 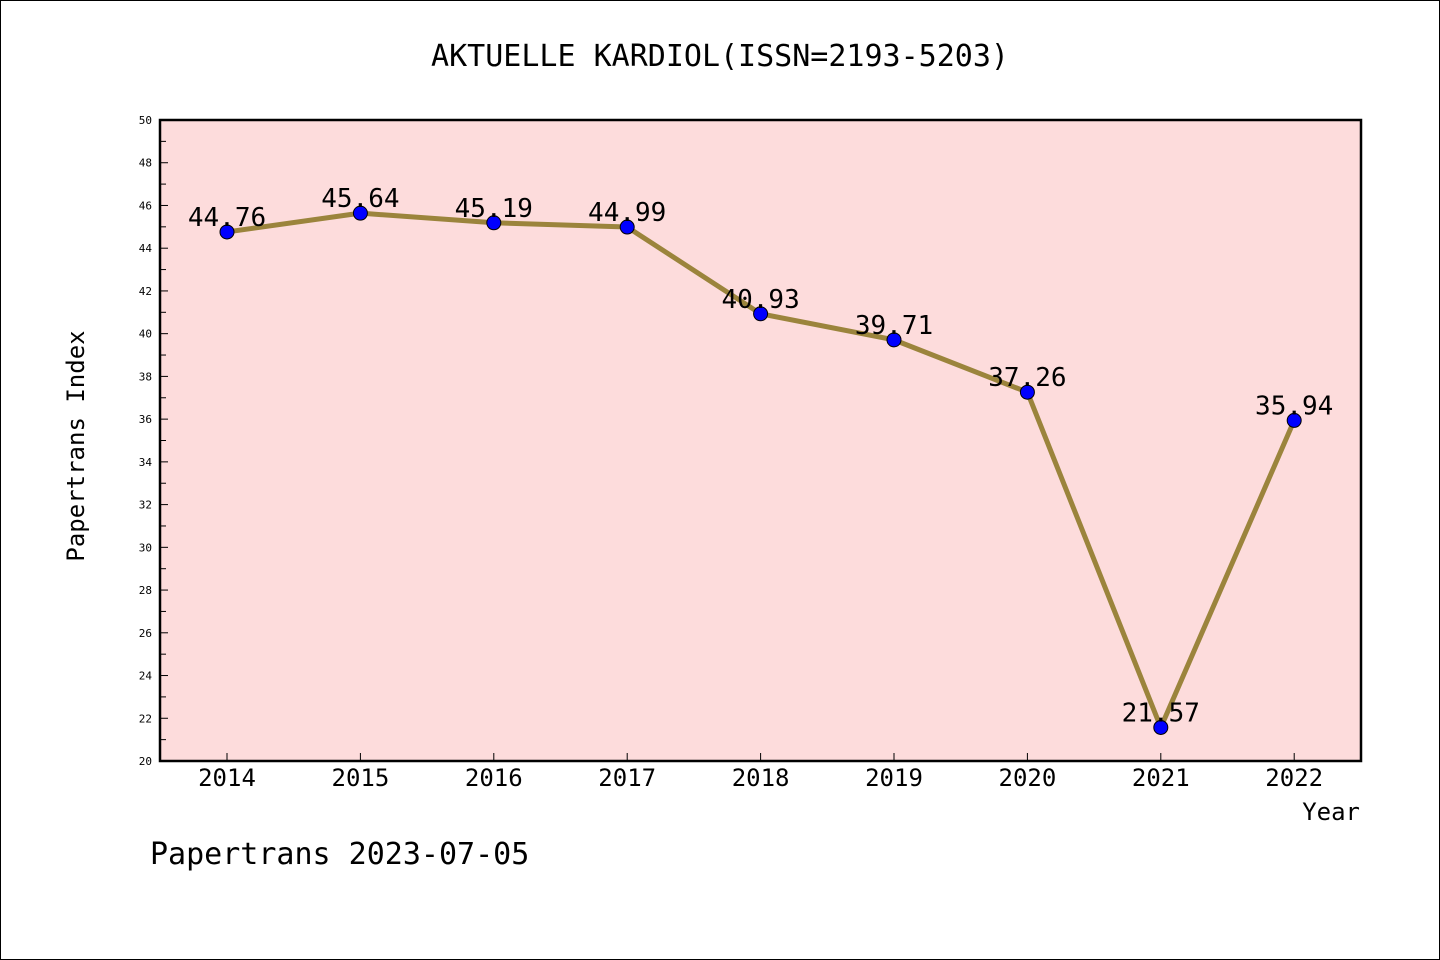 I want to click on x-axis-title: Year, so click(x=1331, y=812).